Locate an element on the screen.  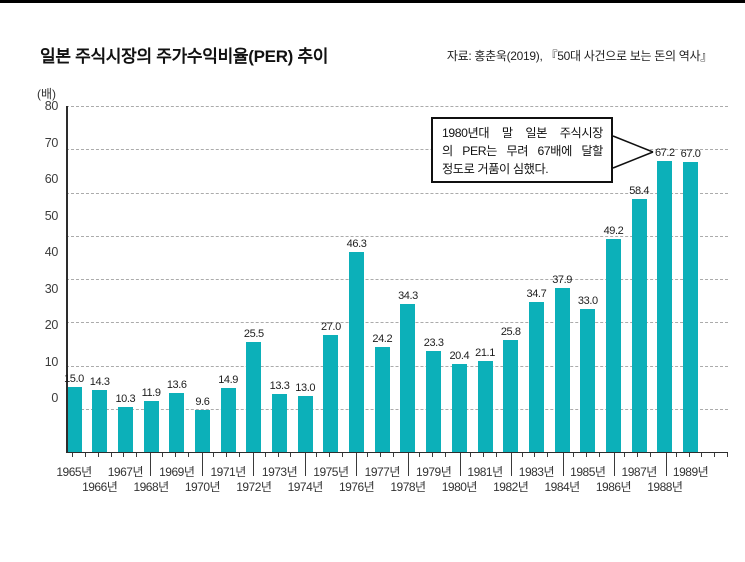
x-axis-line is located at coordinates (397, 452).